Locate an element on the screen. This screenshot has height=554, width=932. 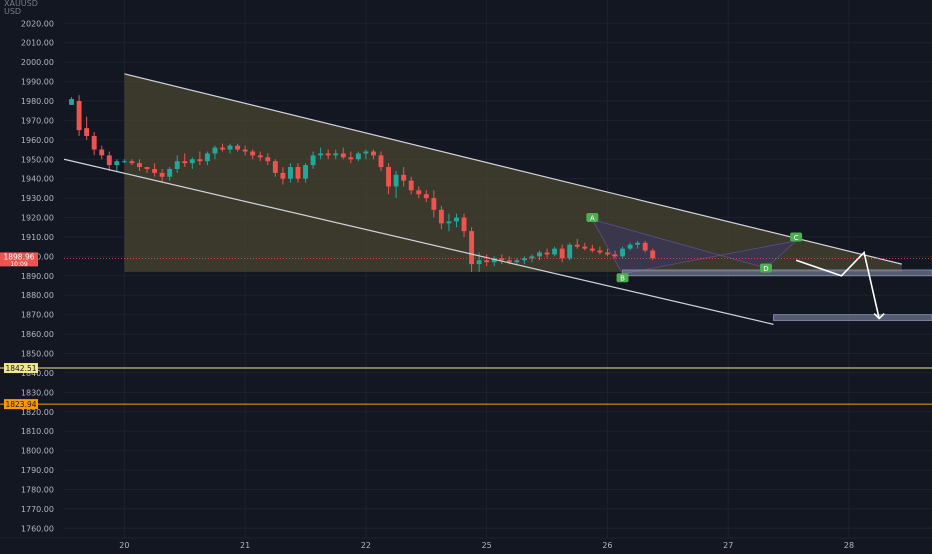
price-tick-label: 1930.00 is located at coordinates (37, 198).